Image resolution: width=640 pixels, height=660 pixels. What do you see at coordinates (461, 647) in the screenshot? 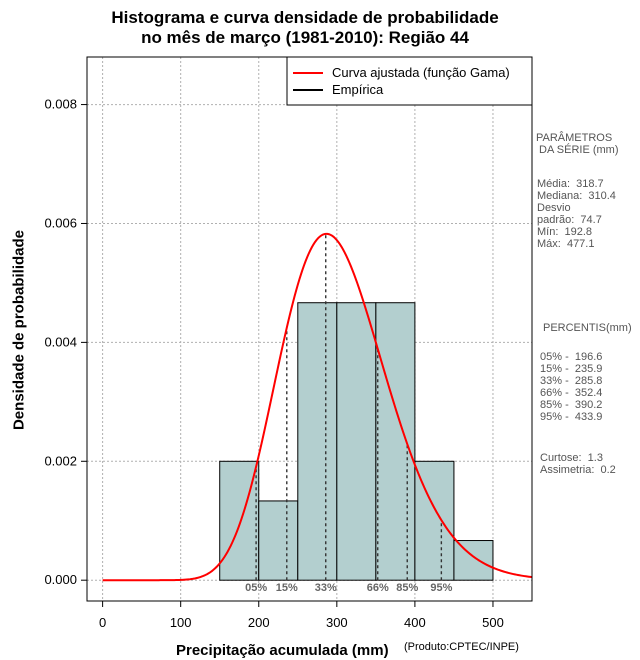
I see `product-credit: (Produto:CPTEC/INPE)` at bounding box center [461, 647].